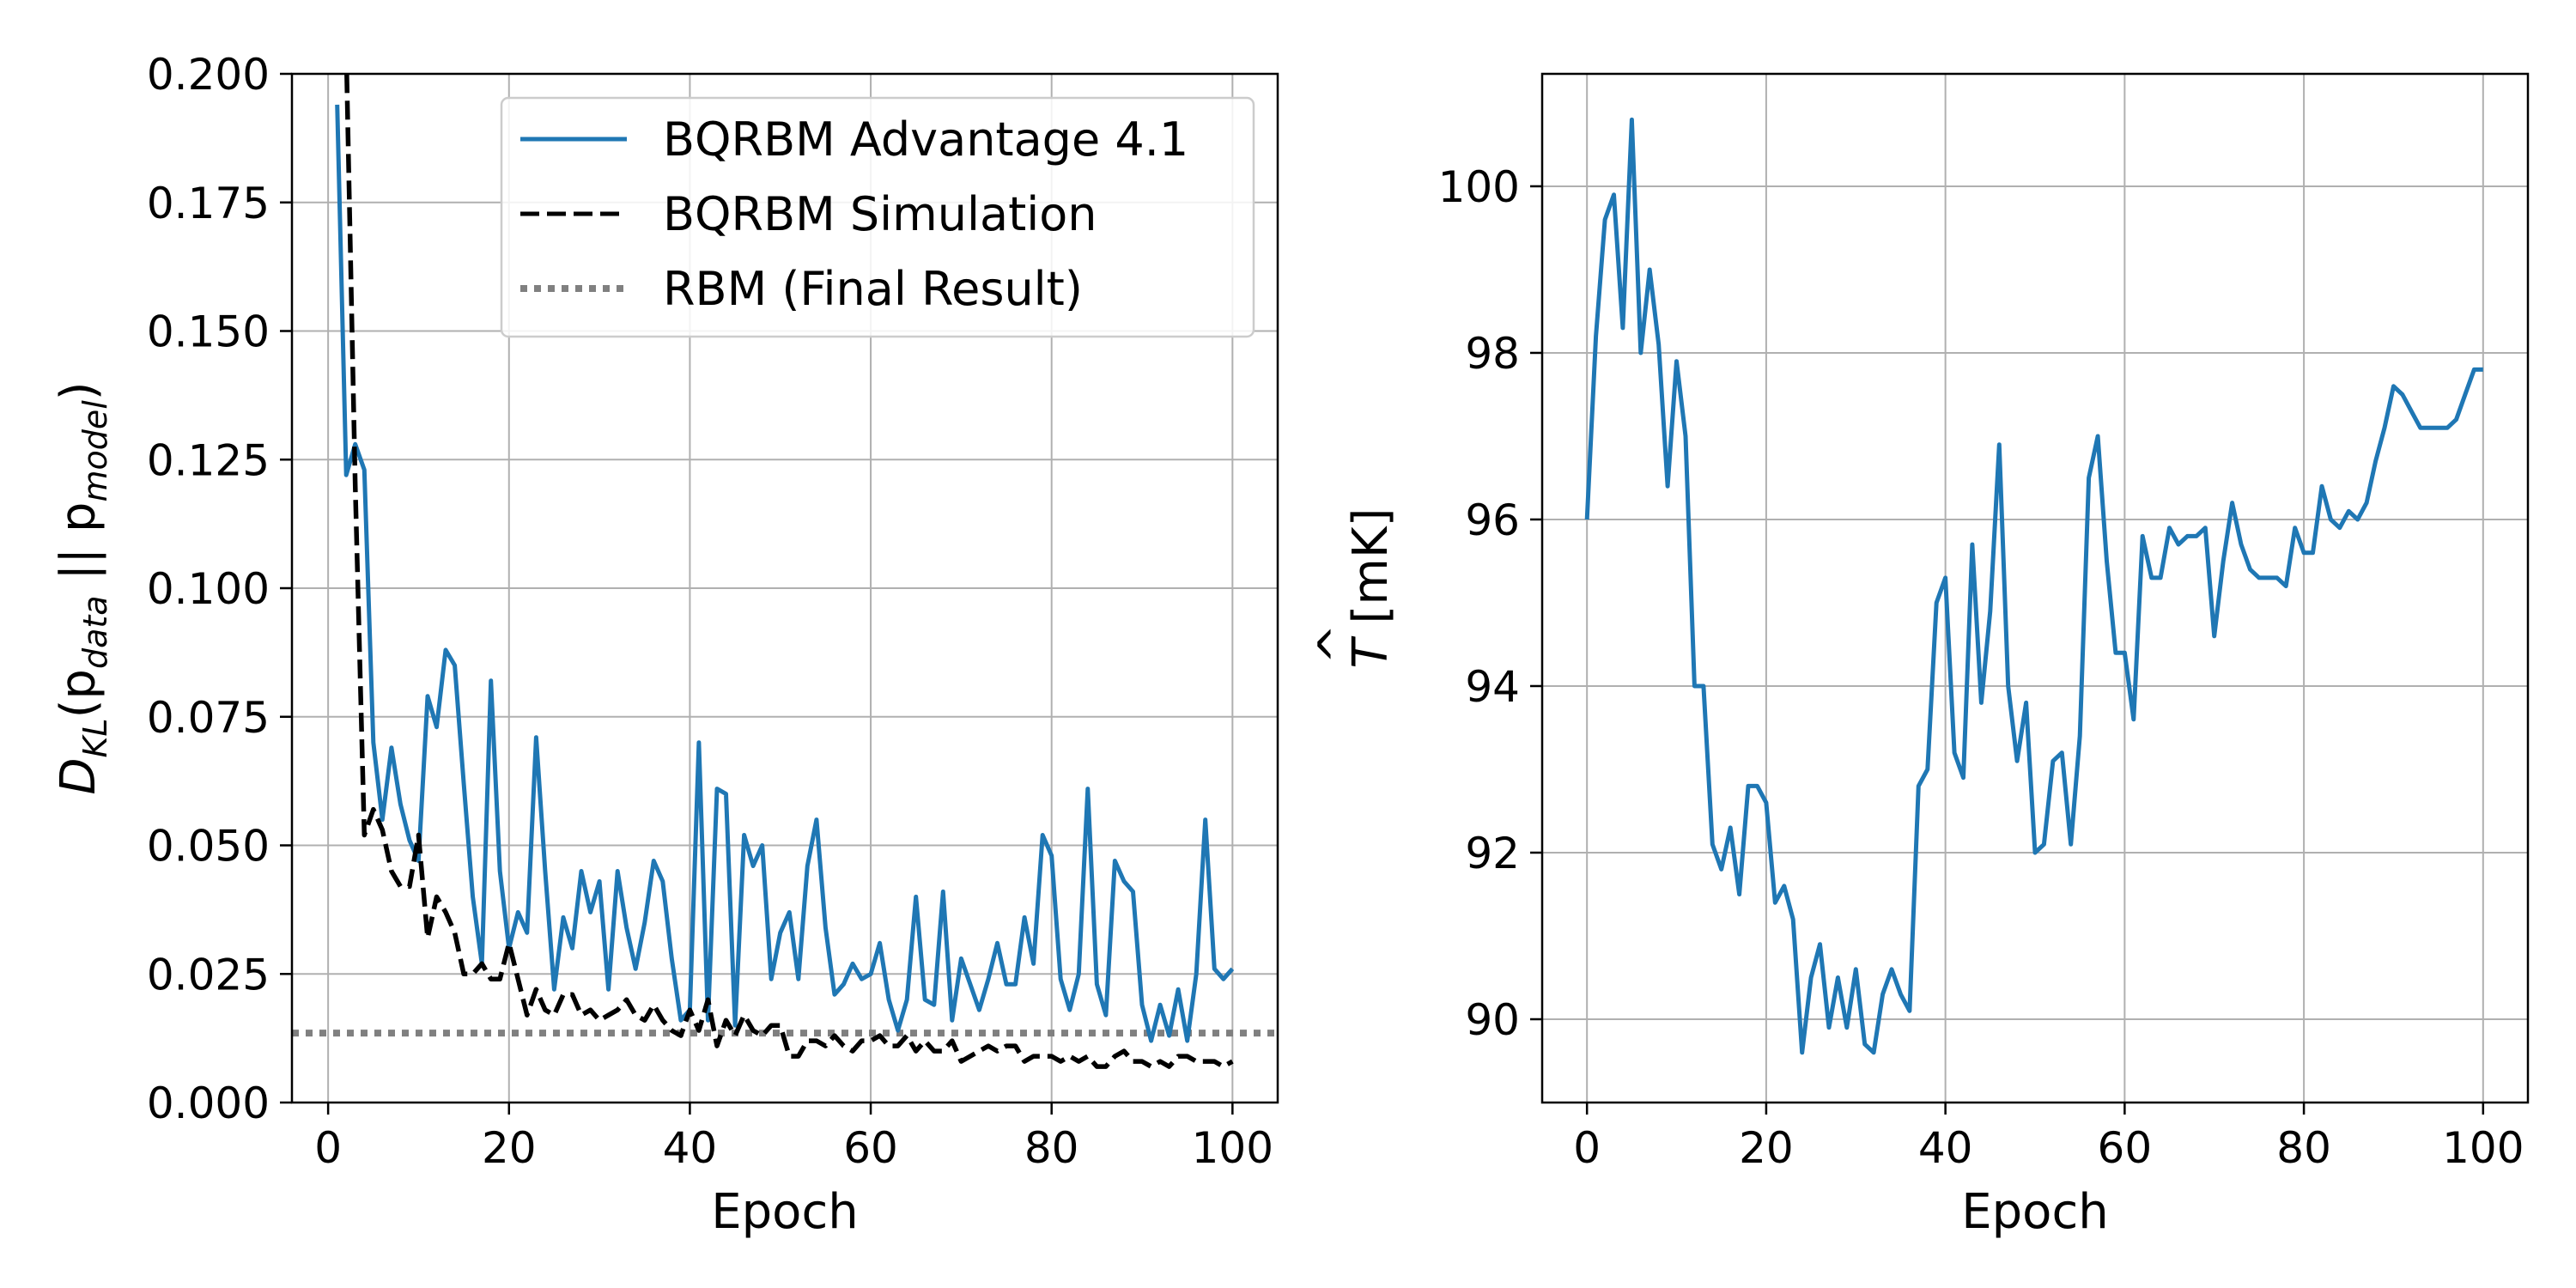 The height and width of the screenshot is (1288, 2576). What do you see at coordinates (208, 718) in the screenshot?
I see `l-y-tick-label: 0.075` at bounding box center [208, 718].